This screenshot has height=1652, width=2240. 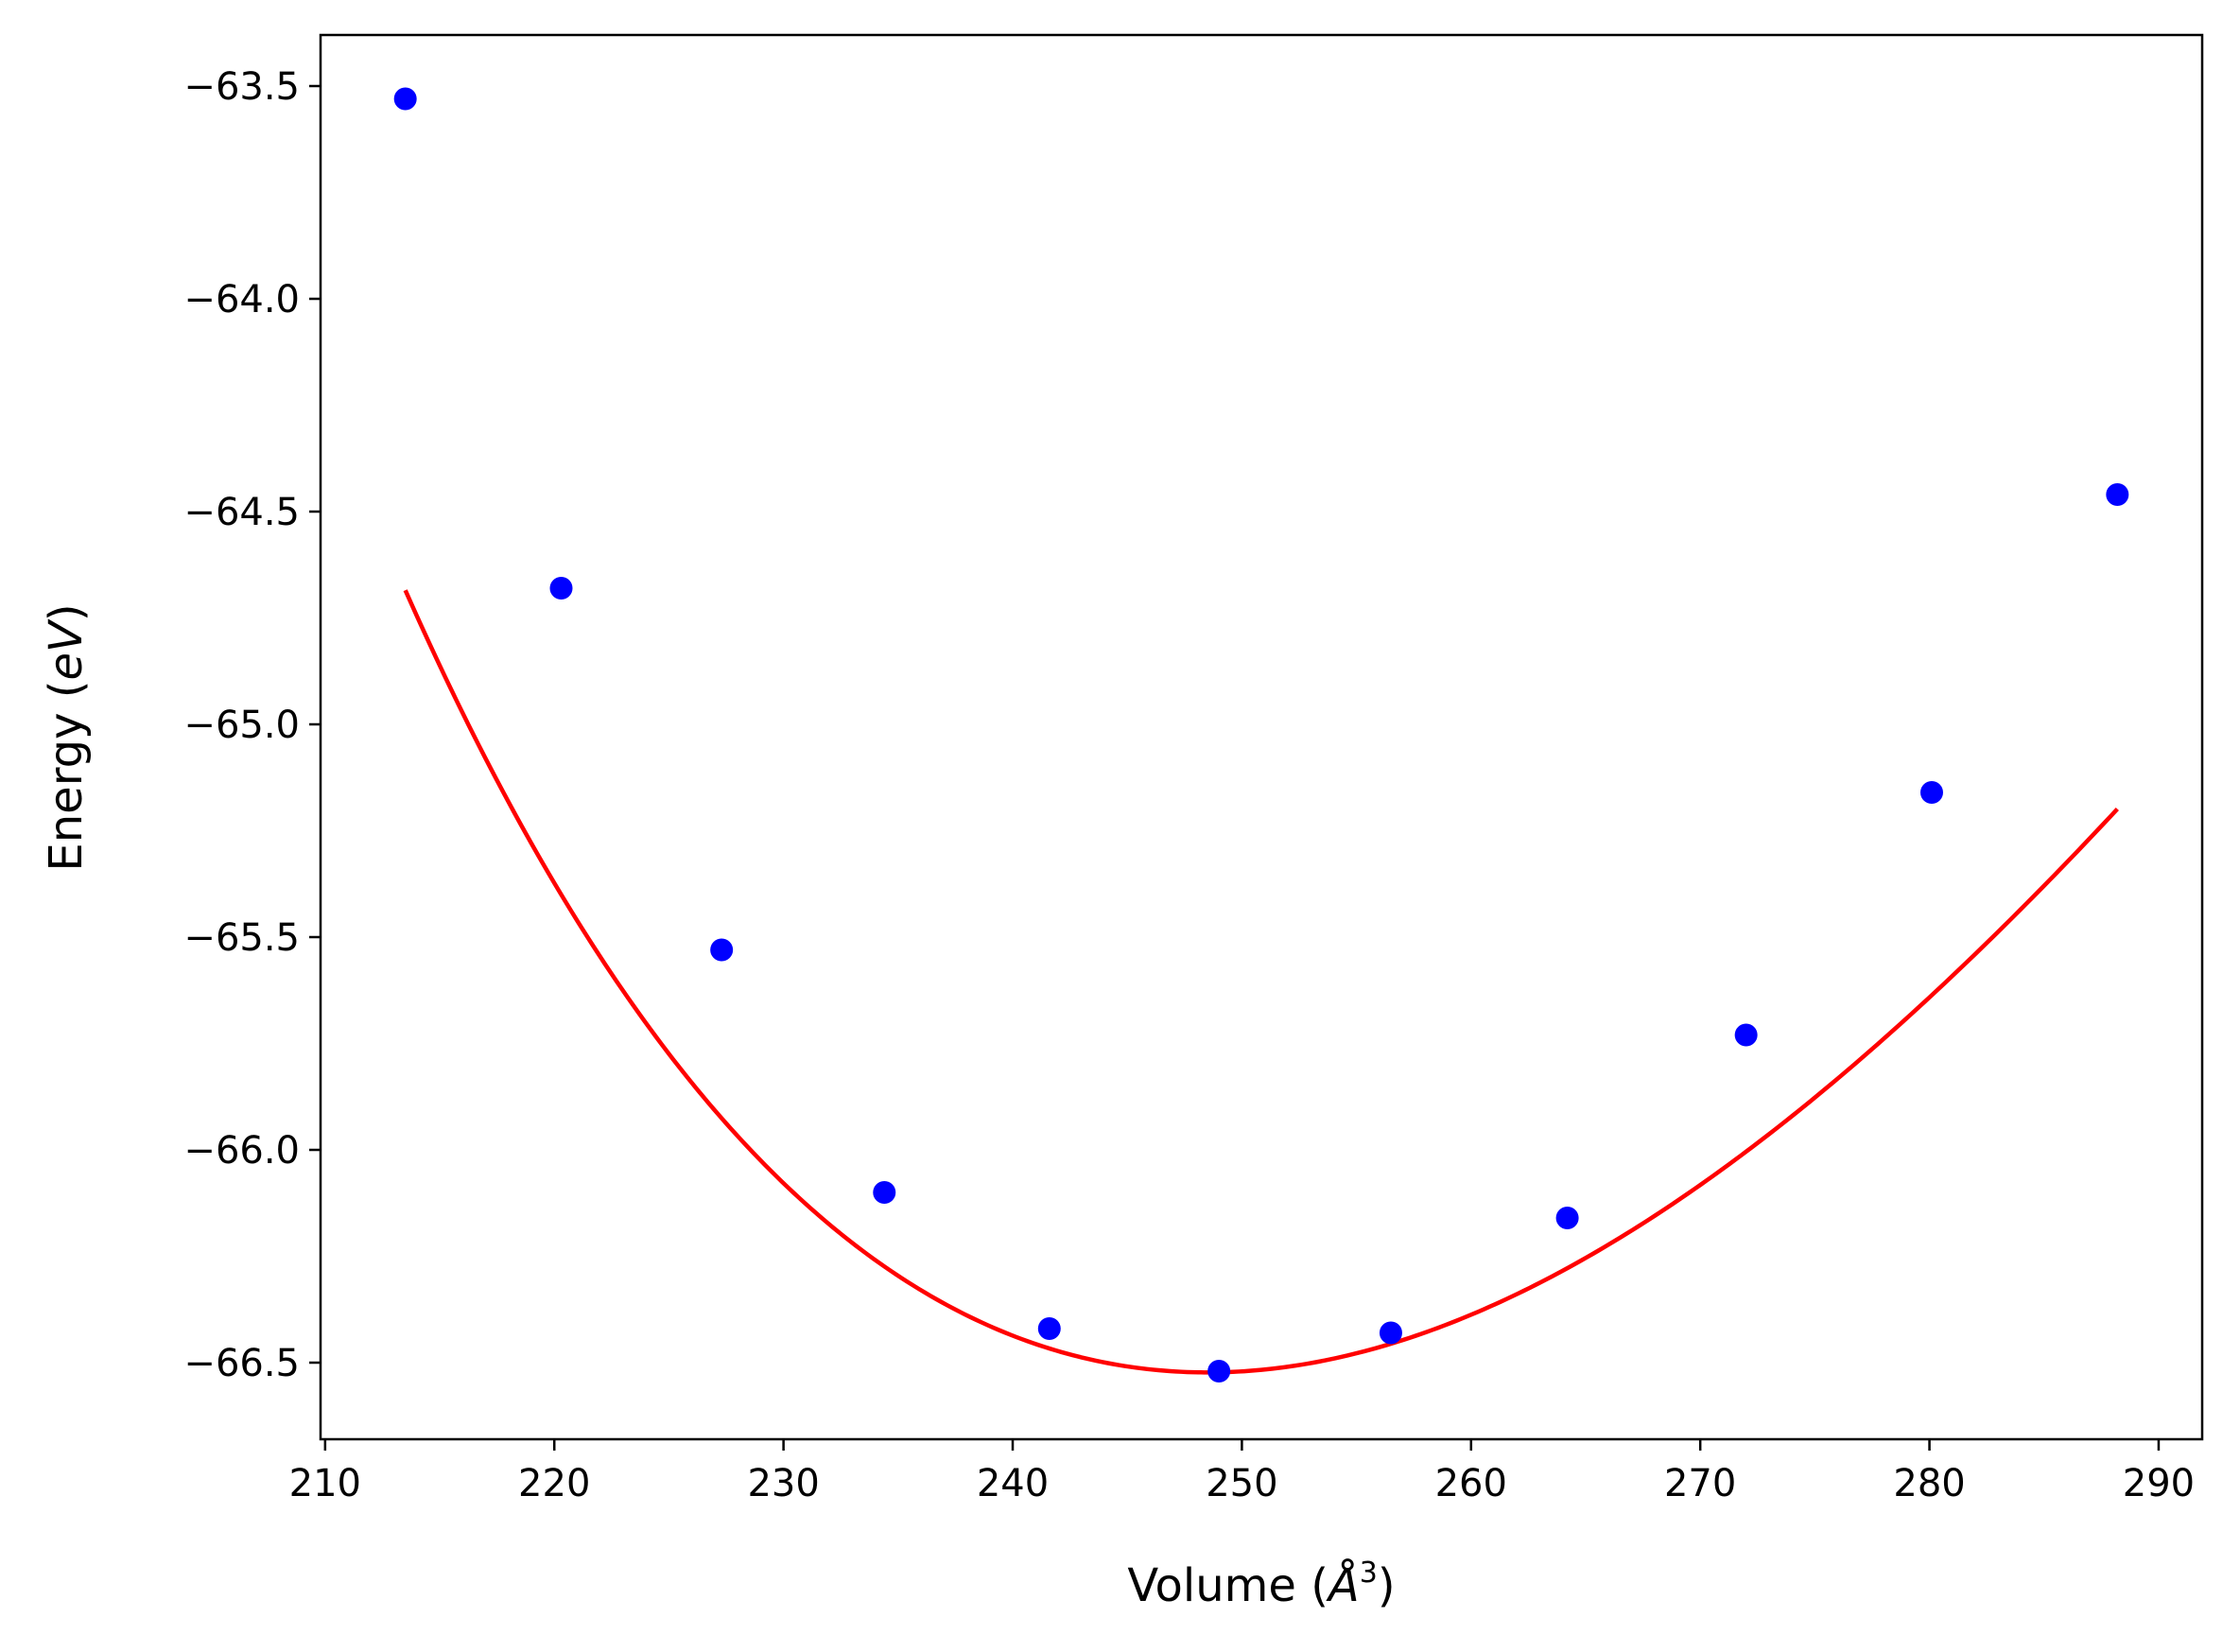 What do you see at coordinates (1471, 1484) in the screenshot?
I see `x-tick-label: 260` at bounding box center [1471, 1484].